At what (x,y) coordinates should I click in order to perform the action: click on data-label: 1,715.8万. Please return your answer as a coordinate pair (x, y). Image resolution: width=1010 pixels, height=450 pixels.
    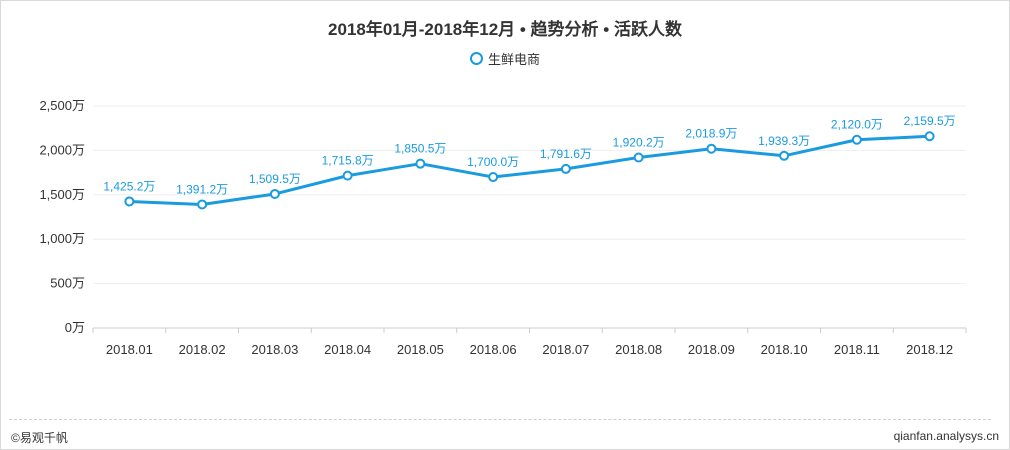
    Looking at the image, I should click on (348, 161).